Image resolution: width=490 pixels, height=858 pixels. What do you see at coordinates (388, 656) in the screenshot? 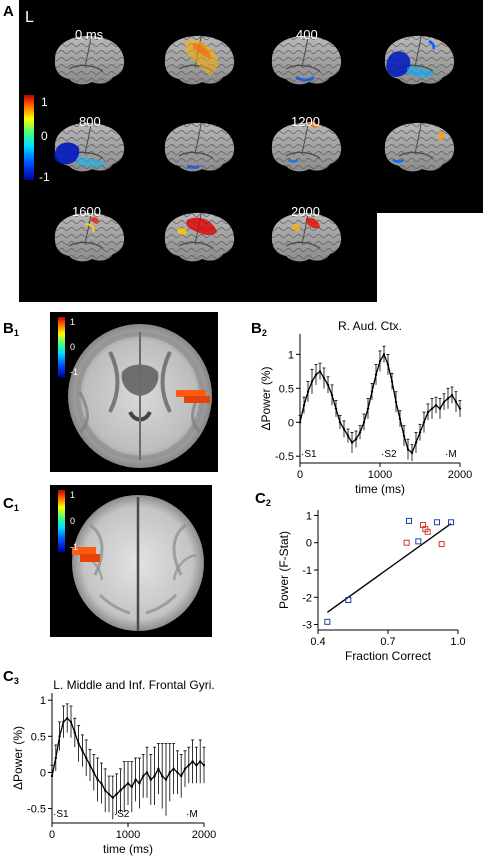
I see `c2-xlabel: Fraction Correct` at bounding box center [388, 656].